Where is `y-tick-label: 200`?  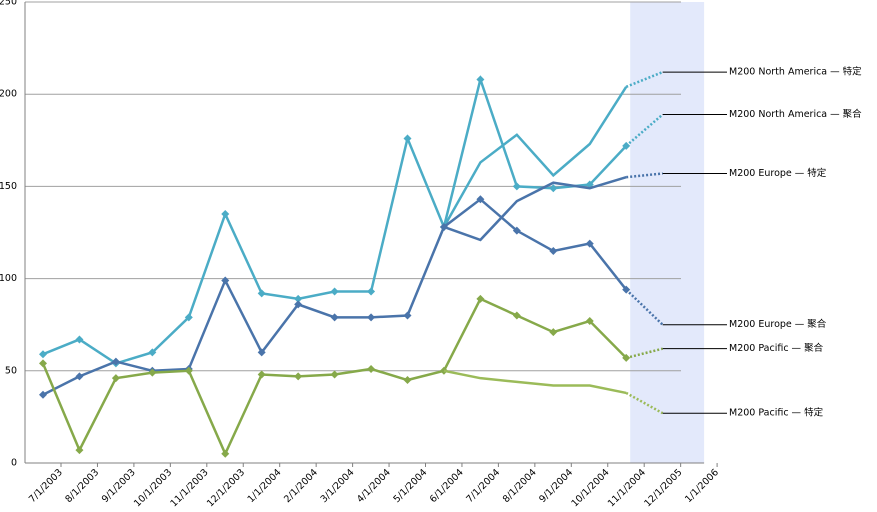
y-tick-label: 200 is located at coordinates (8, 94).